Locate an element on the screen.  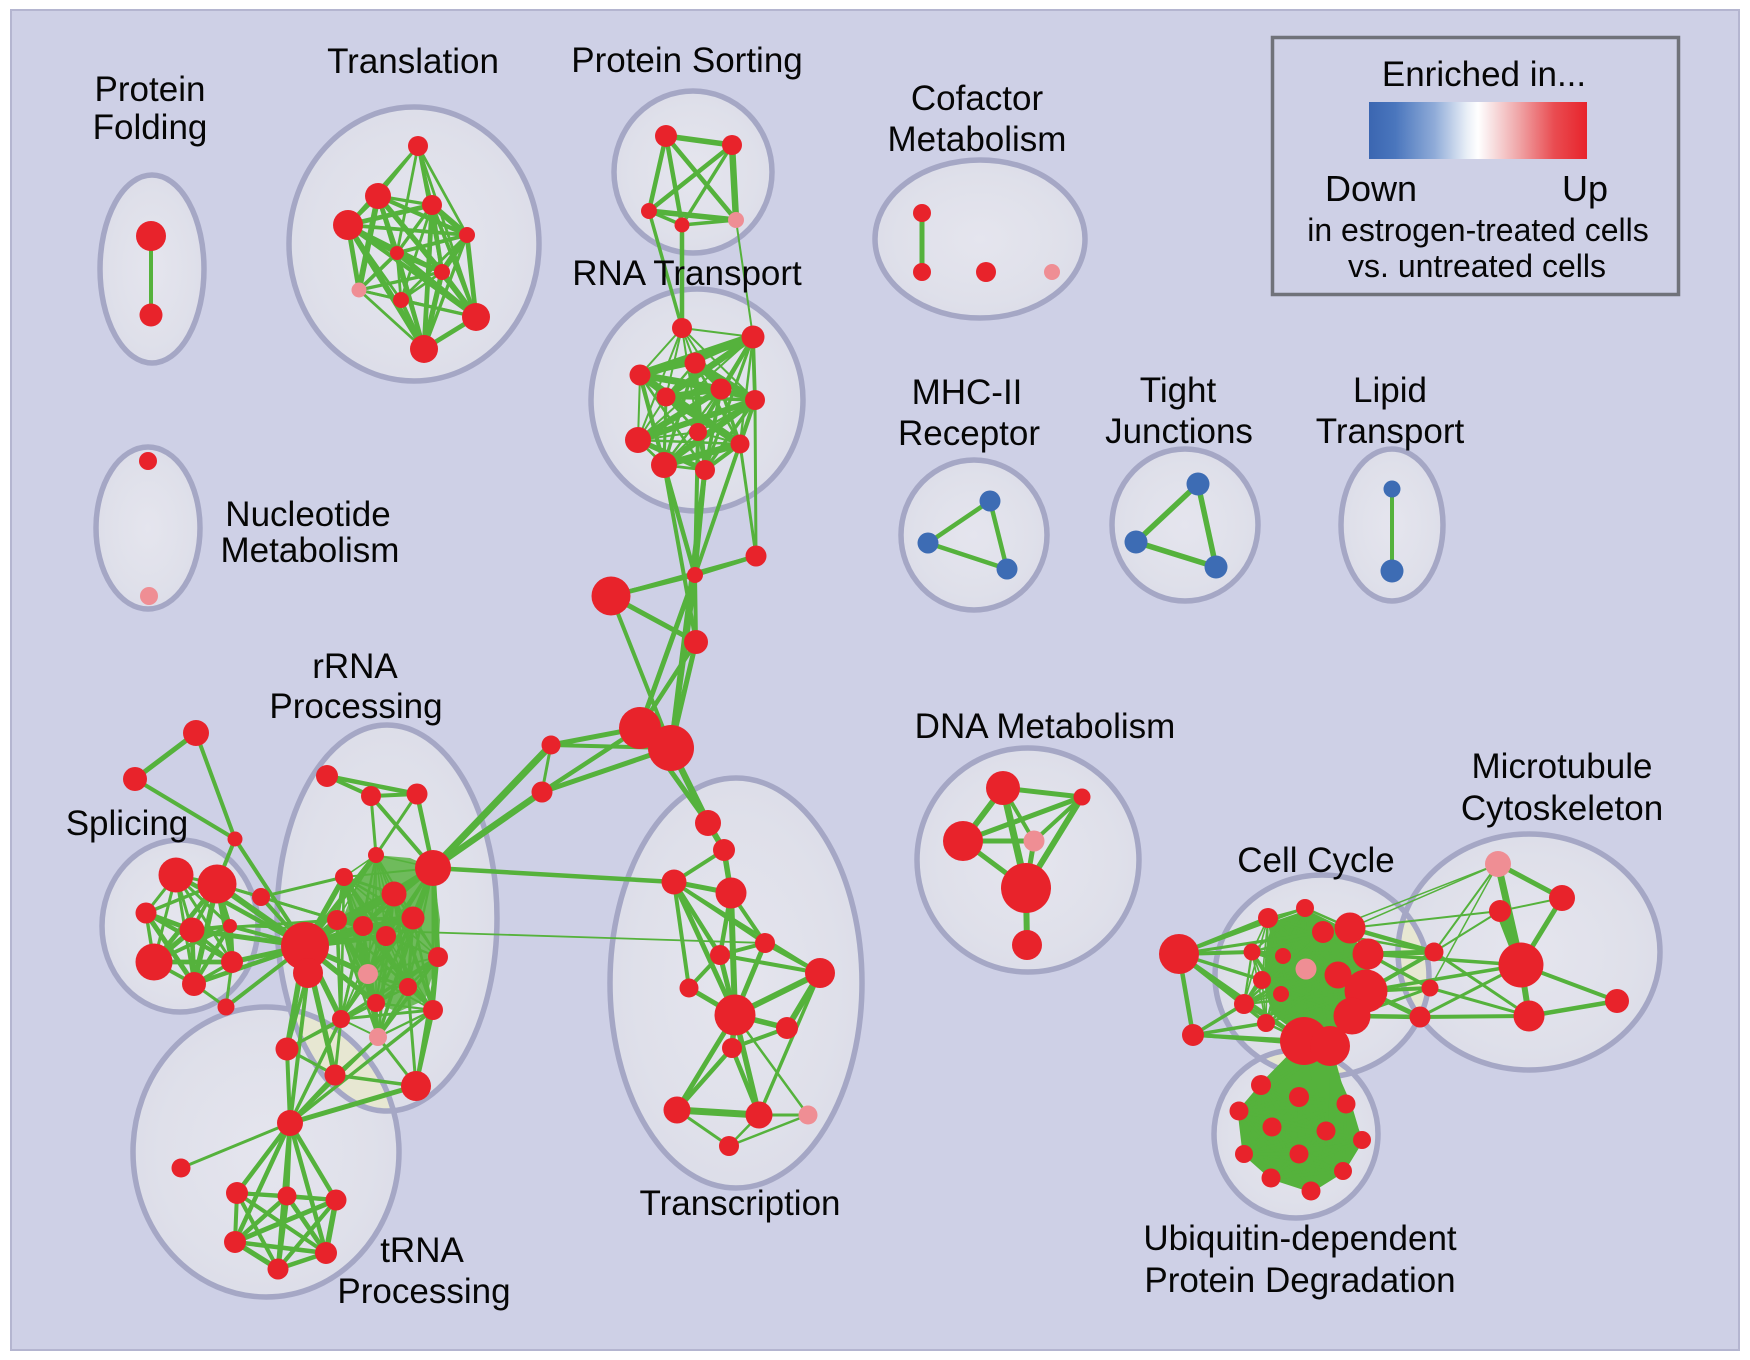
svg-text: Cytoskeleton is located at coordinates (1562, 808).